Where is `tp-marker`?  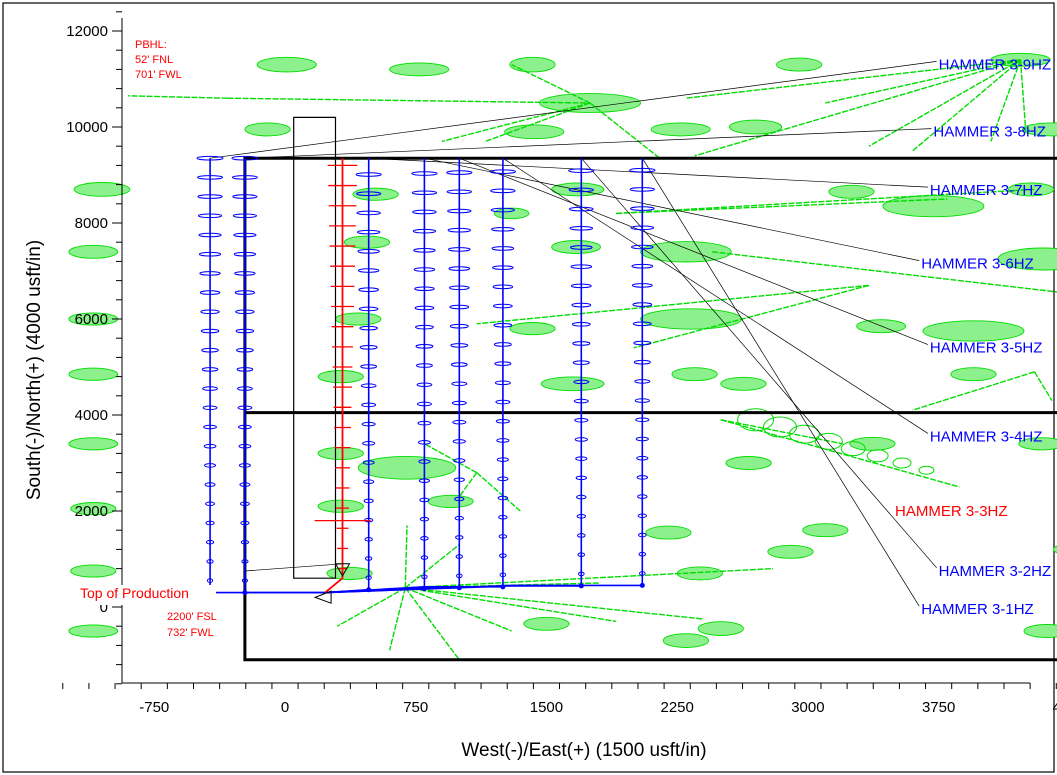
tp-marker is located at coordinates (342, 570).